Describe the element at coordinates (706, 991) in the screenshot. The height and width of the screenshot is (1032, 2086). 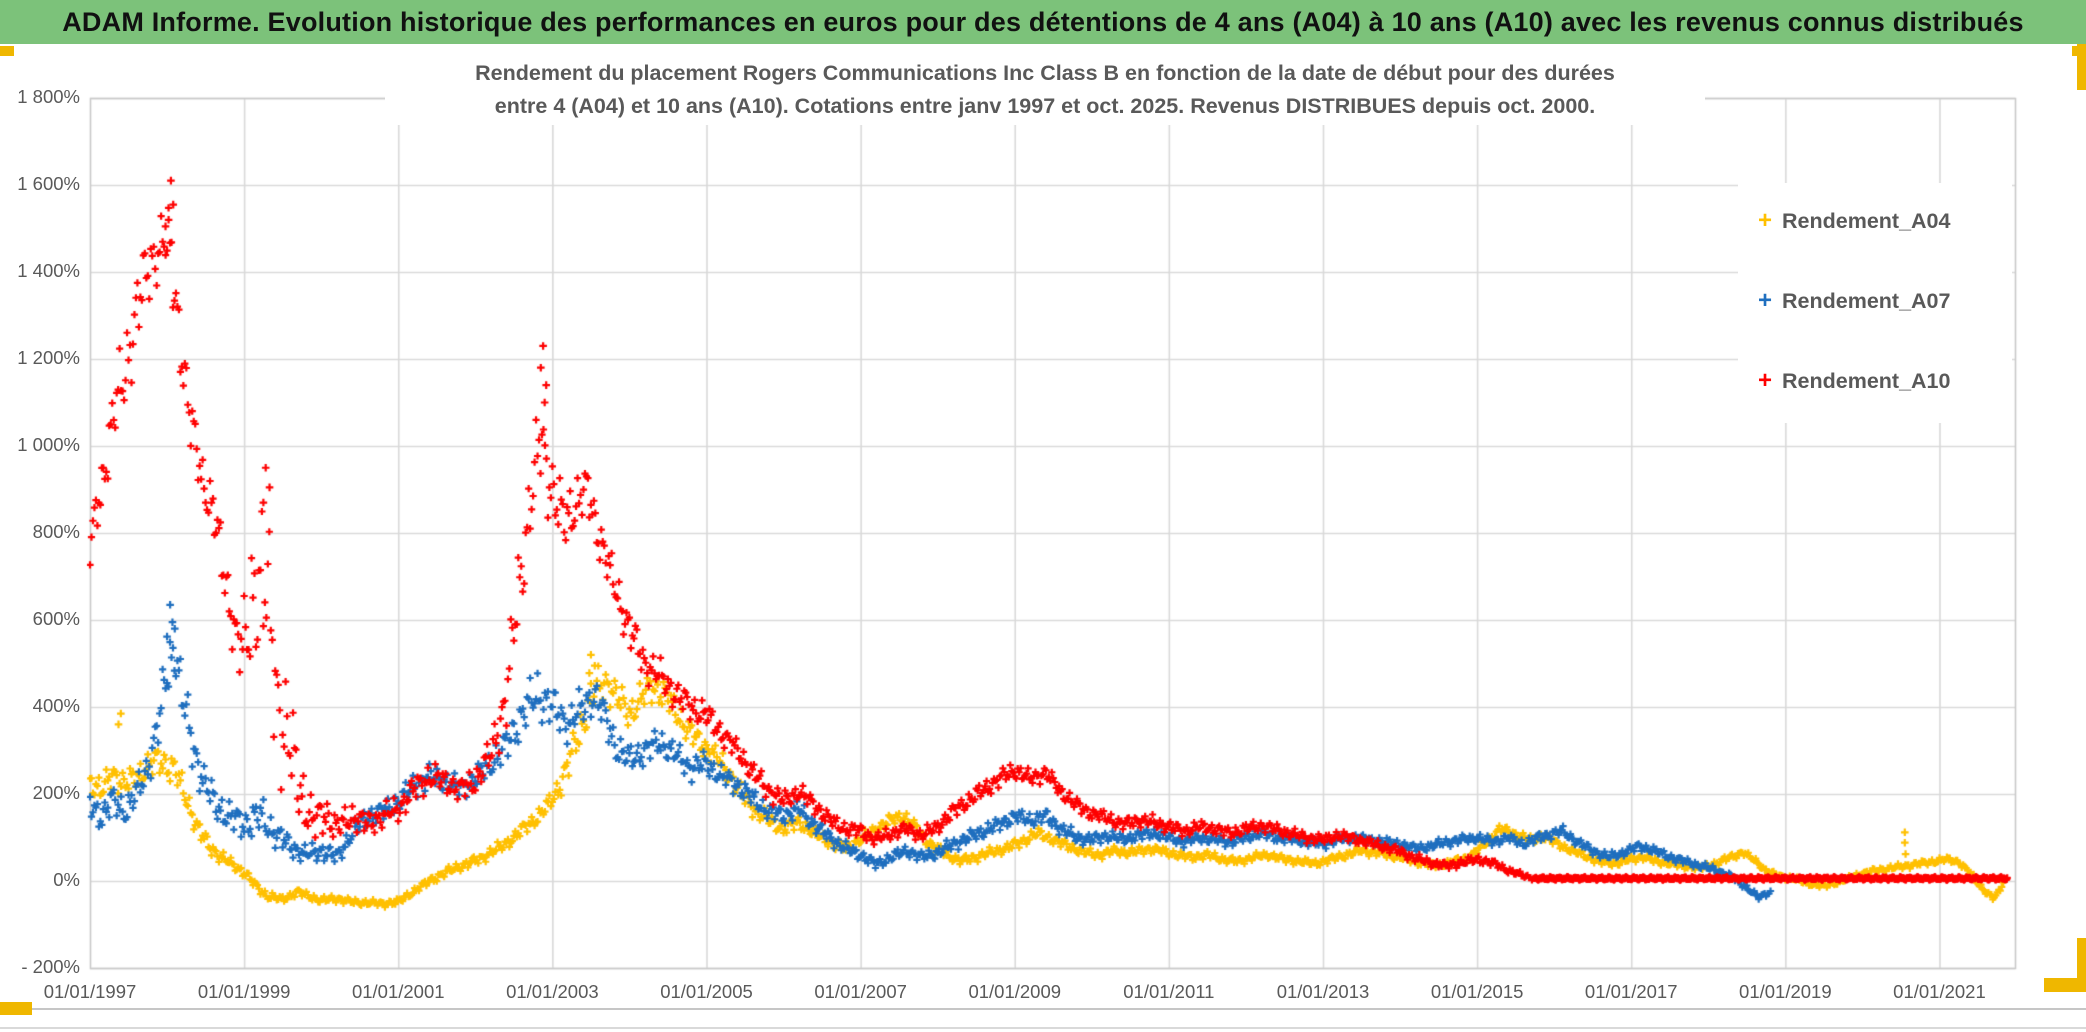
I see `x-axis-tick-label: 01/01/2005` at that location.